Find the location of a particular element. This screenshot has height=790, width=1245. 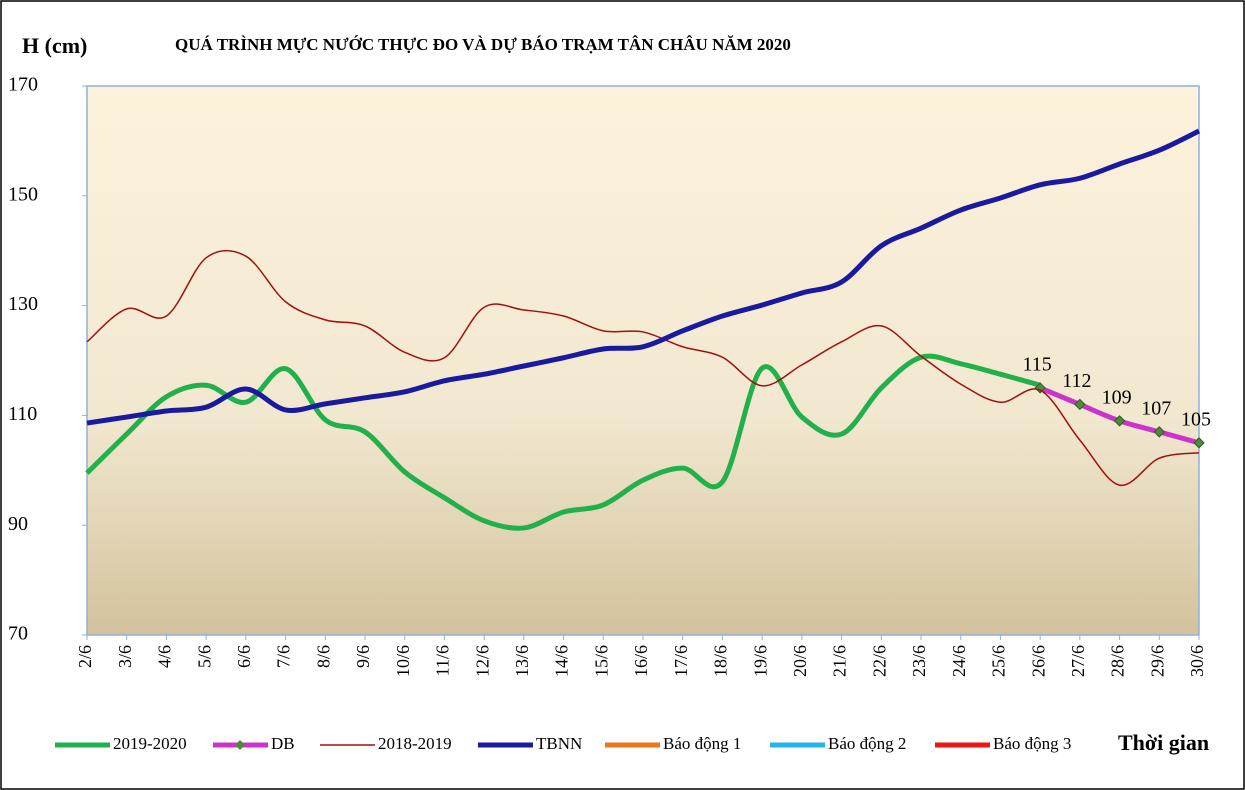

legend-label: TBNN is located at coordinates (559, 743).